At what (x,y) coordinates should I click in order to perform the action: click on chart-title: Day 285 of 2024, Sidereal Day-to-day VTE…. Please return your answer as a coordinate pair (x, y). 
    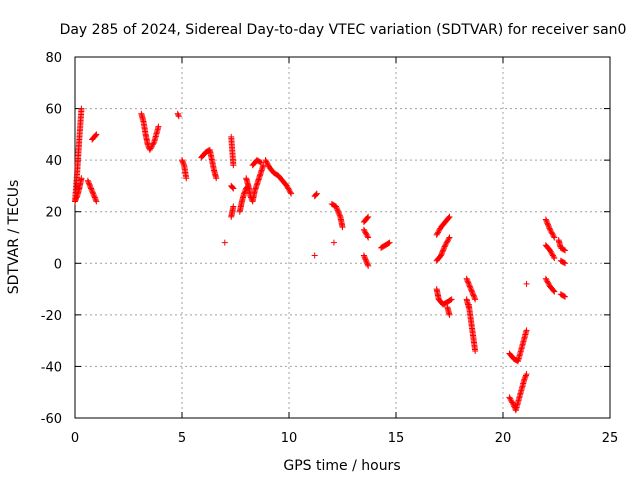
    Looking at the image, I should click on (343, 30).